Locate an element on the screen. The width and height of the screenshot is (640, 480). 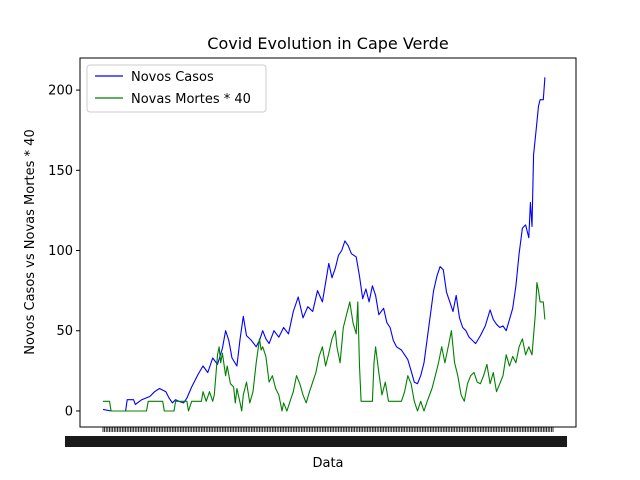
legend-box is located at coordinates (176, 88).